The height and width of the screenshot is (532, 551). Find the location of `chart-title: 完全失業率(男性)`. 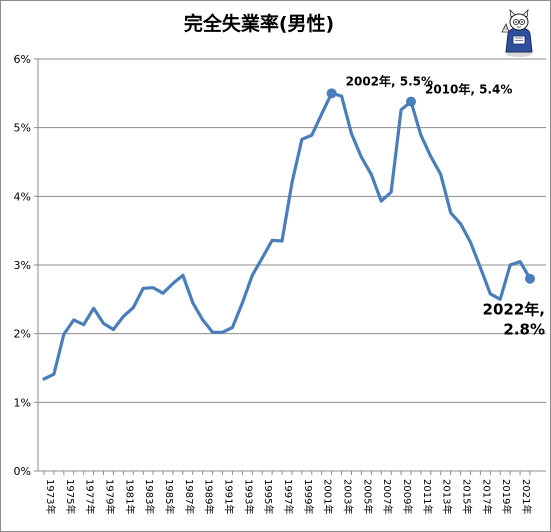

chart-title: 完全失業率(男性) is located at coordinates (259, 23).